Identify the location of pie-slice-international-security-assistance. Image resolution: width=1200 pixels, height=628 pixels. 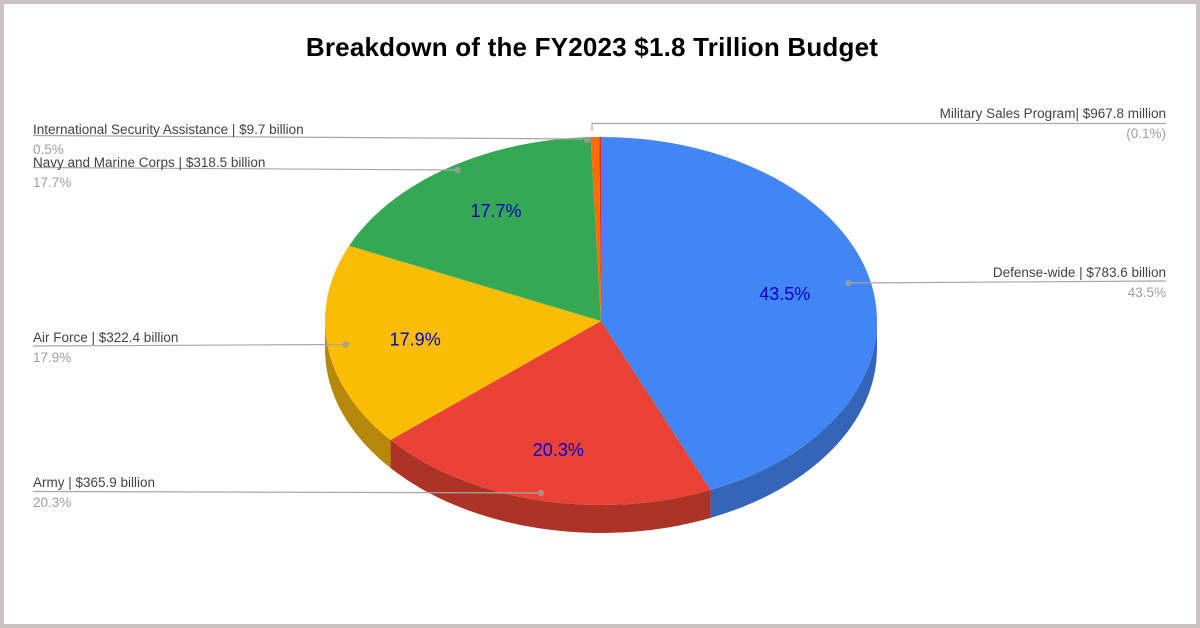
(595, 229).